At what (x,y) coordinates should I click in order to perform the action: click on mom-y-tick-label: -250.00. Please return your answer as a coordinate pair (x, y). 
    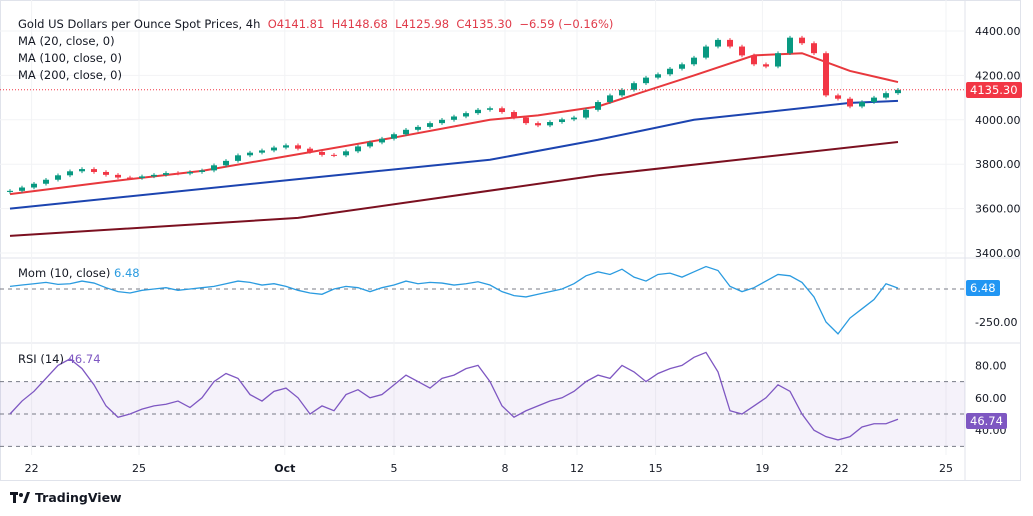
    Looking at the image, I should click on (996, 322).